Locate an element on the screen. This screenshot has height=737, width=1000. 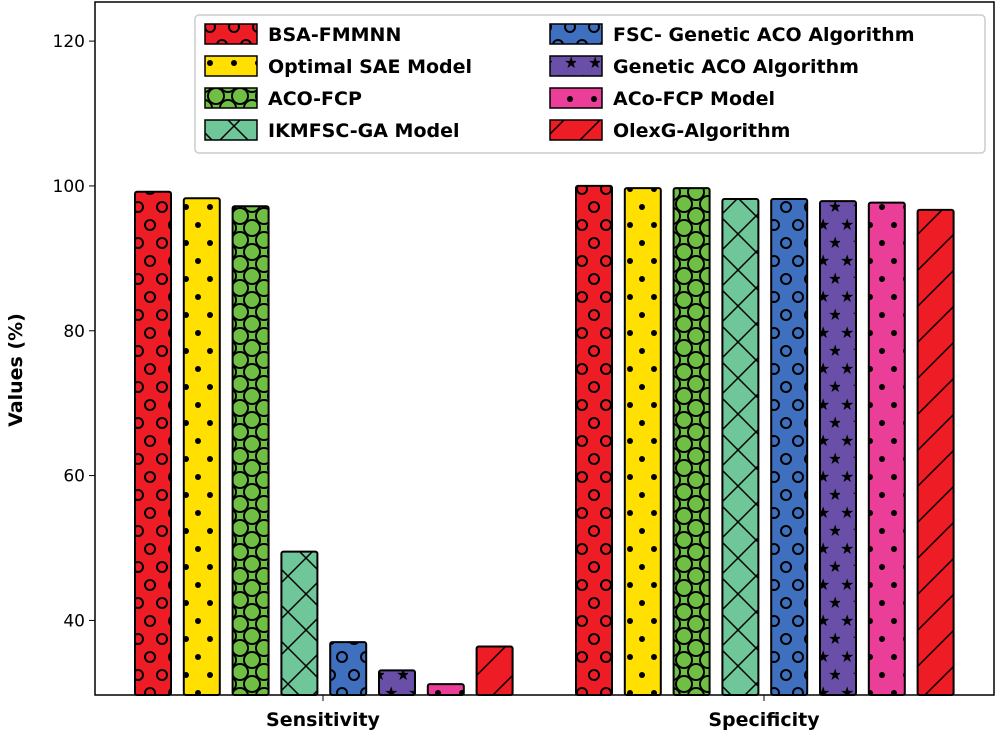
svg-text: BSA-FMMNN is located at coordinates (334, 35).